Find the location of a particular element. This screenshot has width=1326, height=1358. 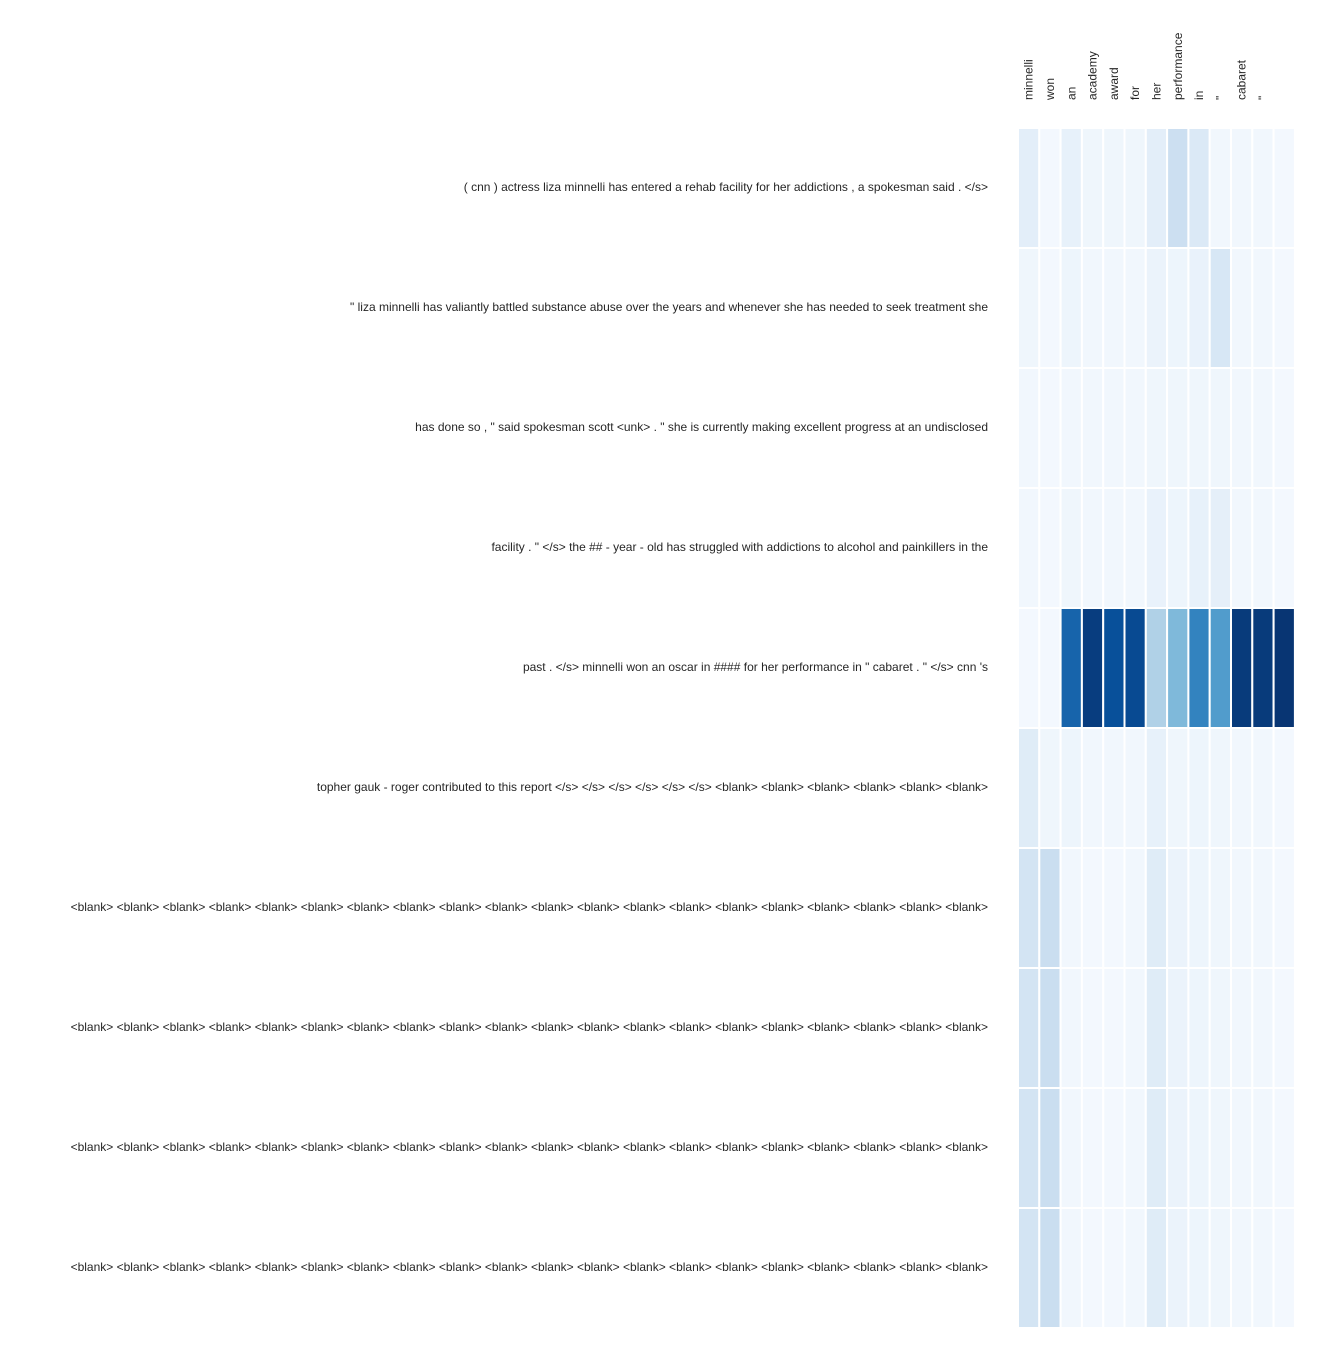

x-tick-label: for is located at coordinates (1135, 93).